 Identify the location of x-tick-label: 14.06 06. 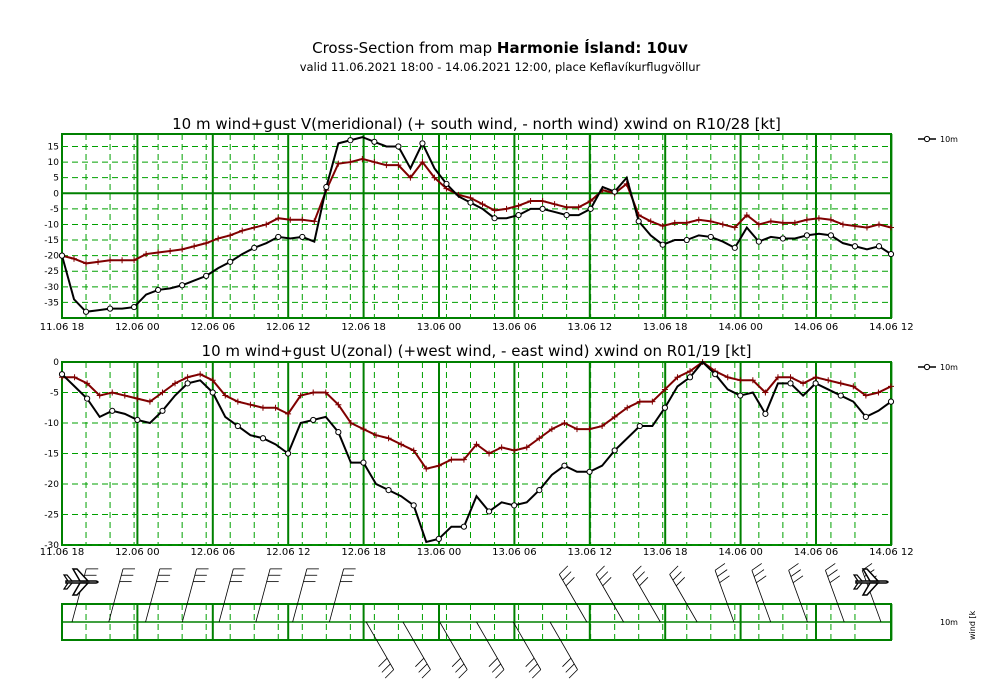
(816, 552).